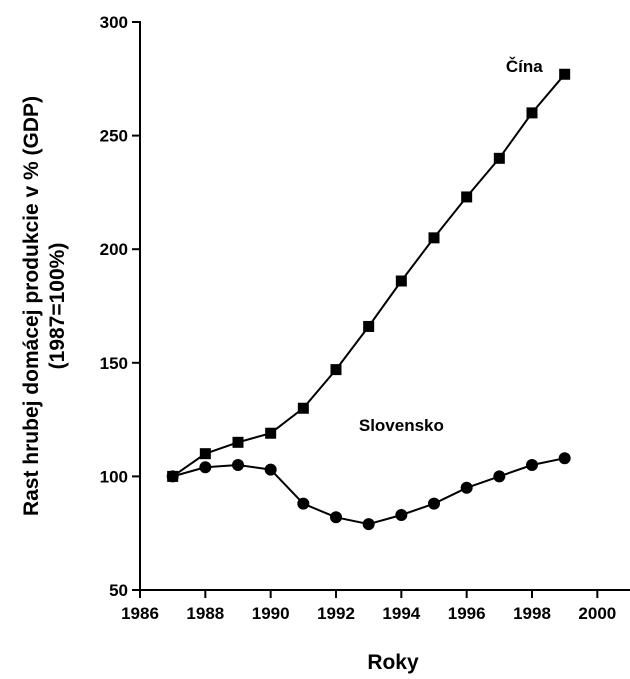  I want to click on y-axis-title-line-2: (1987=100%), so click(57, 306).